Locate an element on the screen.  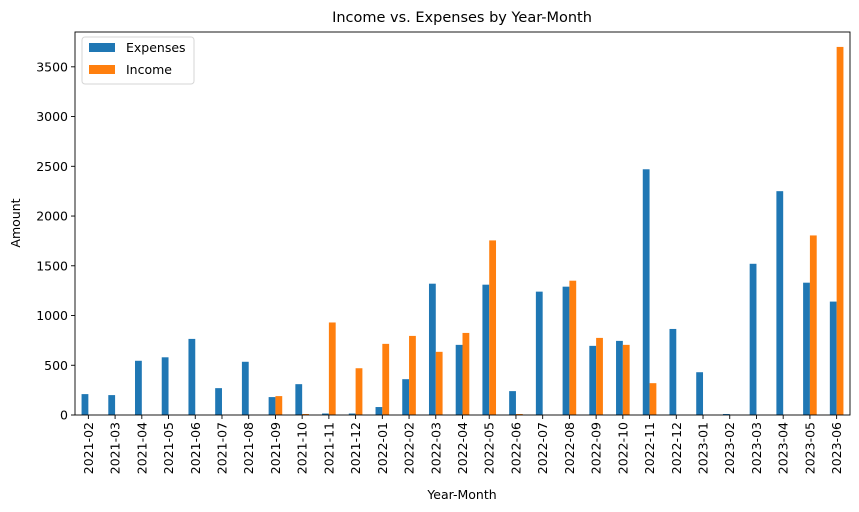
x-tick-label: 2022-09 is located at coordinates (596, 448).